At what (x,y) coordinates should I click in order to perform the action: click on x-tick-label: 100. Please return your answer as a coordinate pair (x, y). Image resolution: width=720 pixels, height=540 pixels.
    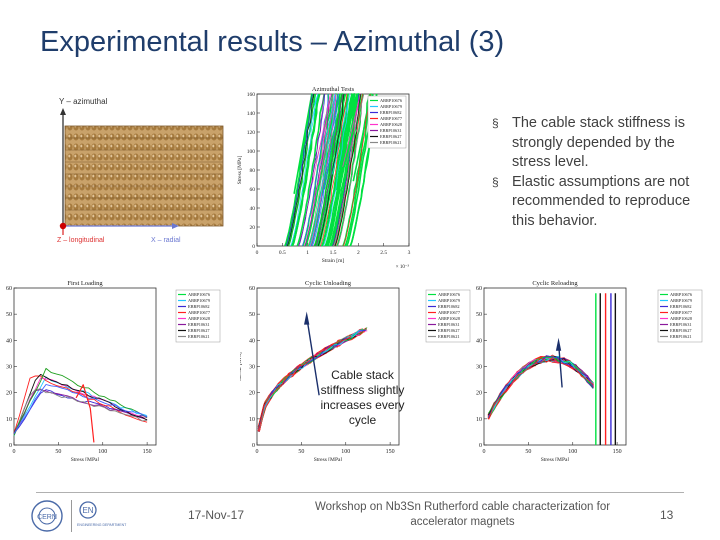
    Looking at the image, I should click on (572, 452).